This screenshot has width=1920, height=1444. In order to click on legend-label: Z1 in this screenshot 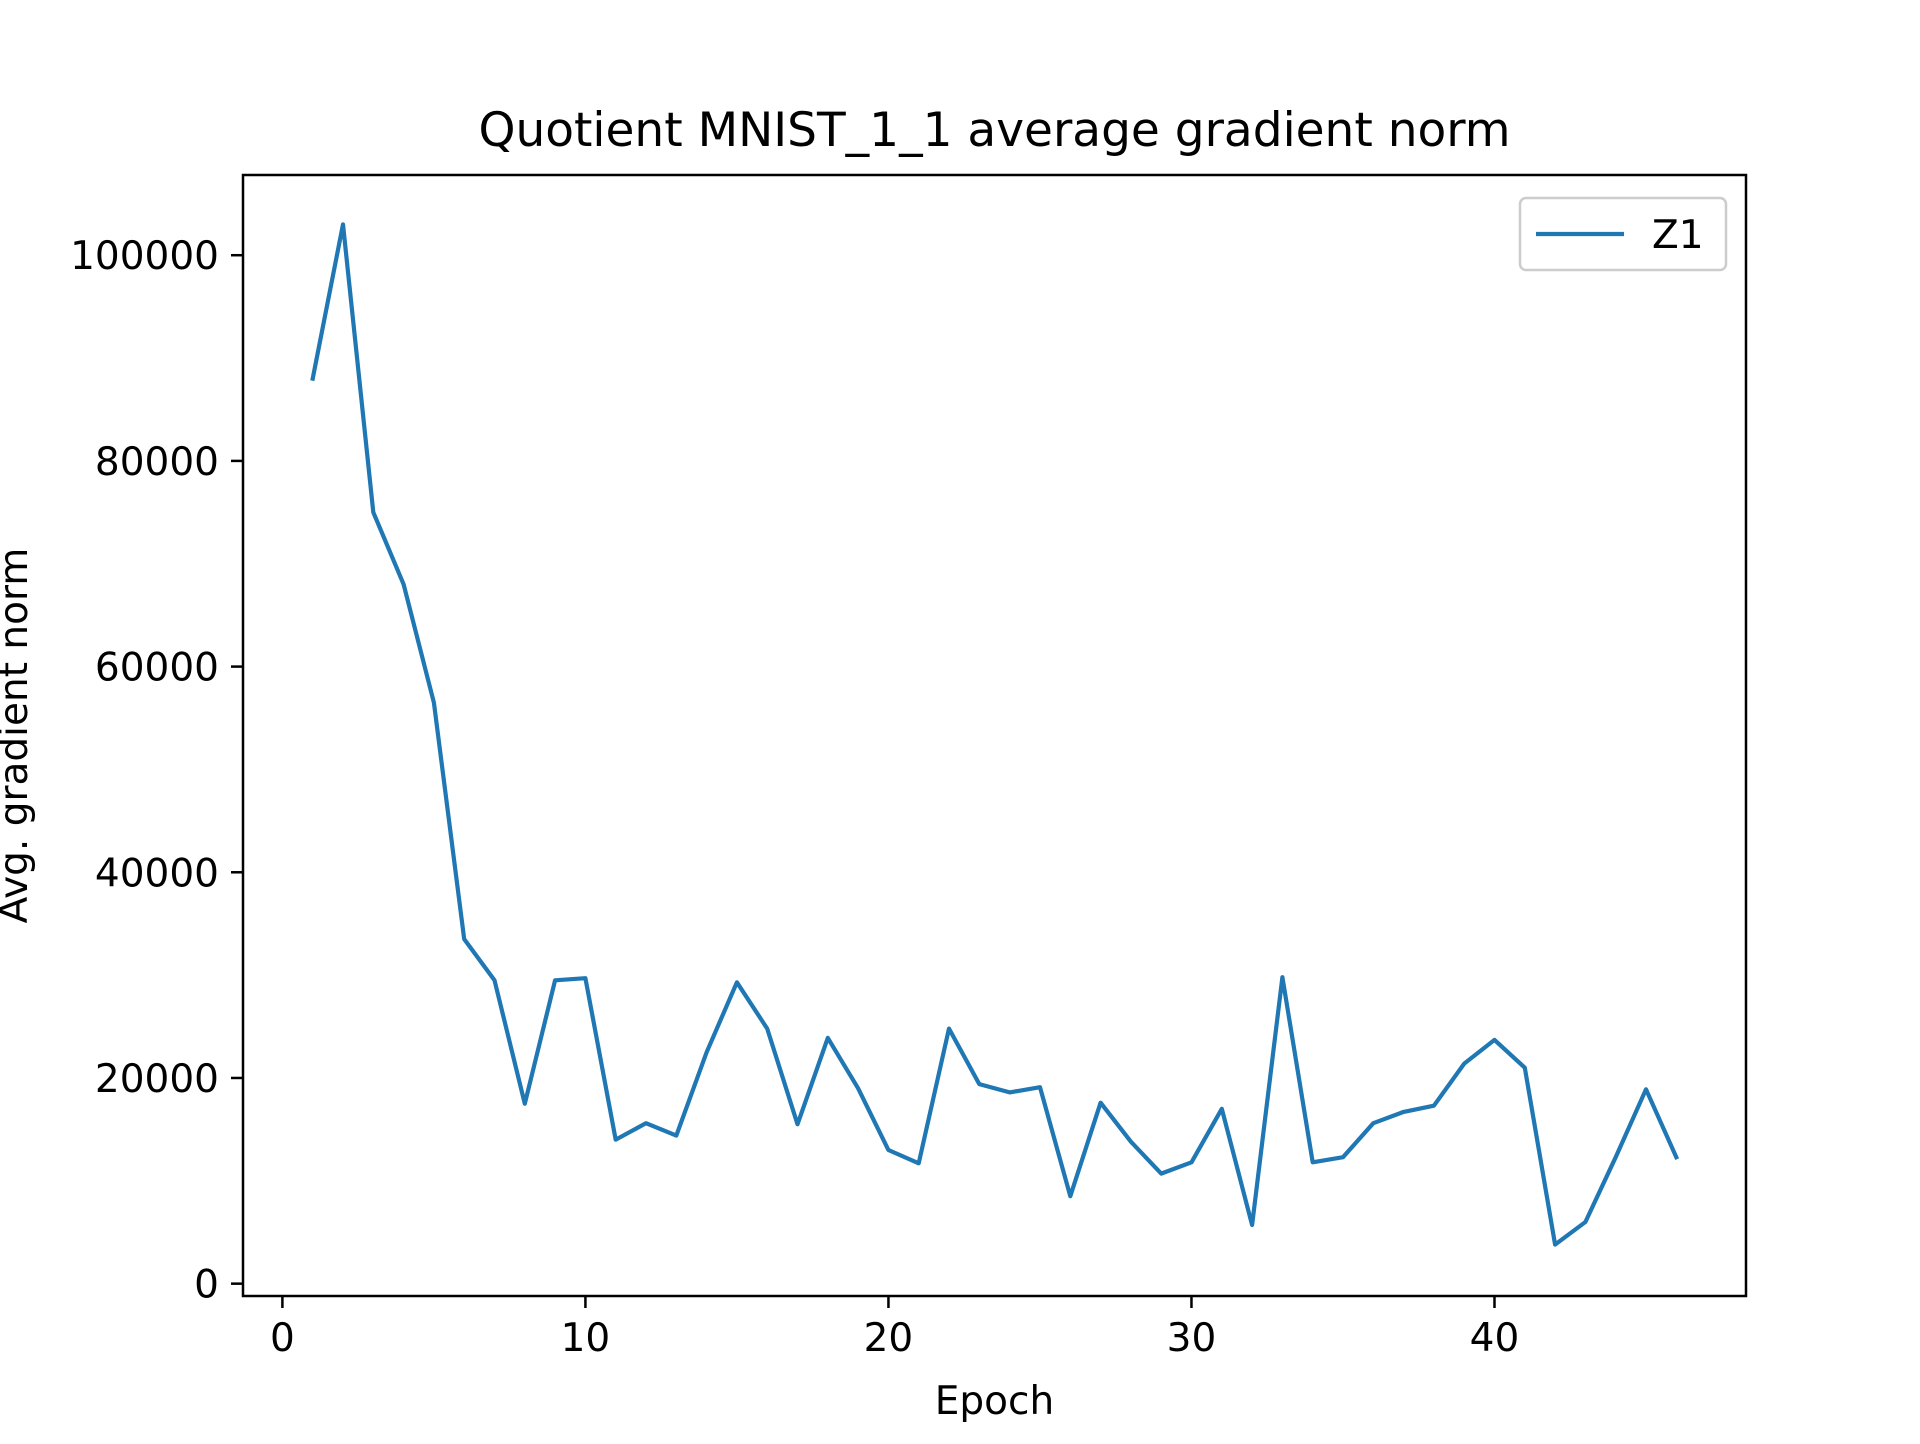, I will do `click(1678, 235)`.